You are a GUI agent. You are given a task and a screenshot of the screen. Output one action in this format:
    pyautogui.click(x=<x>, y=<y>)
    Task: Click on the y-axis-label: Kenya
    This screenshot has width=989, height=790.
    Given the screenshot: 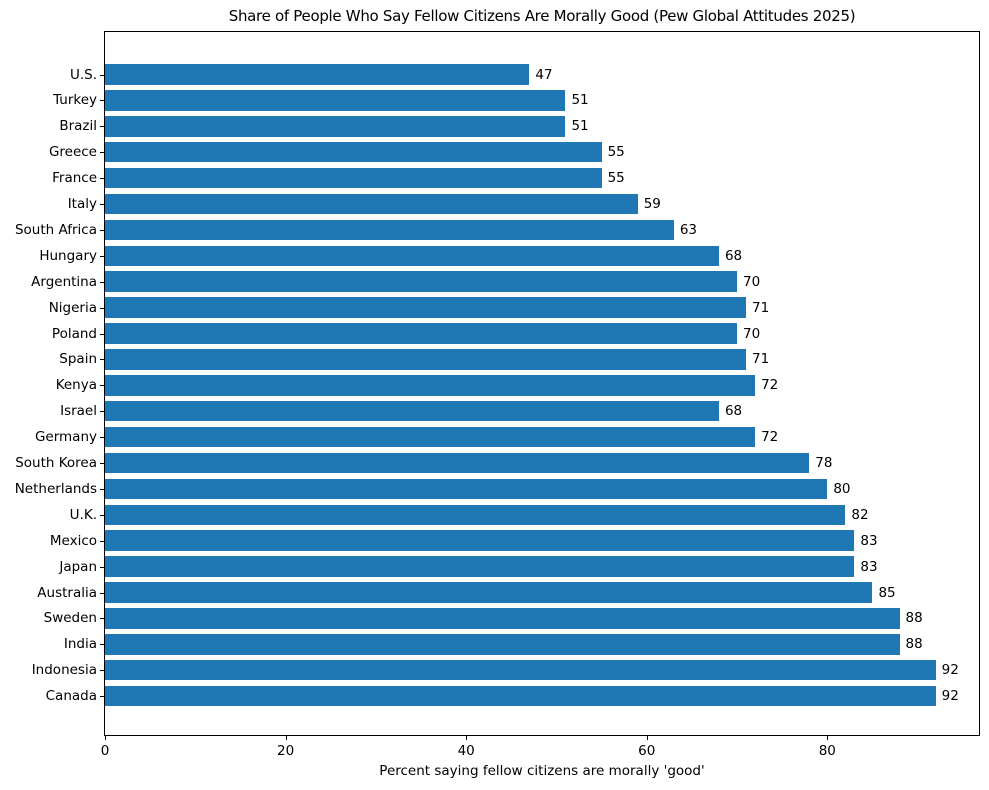 What is the action you would take?
    pyautogui.click(x=76, y=385)
    